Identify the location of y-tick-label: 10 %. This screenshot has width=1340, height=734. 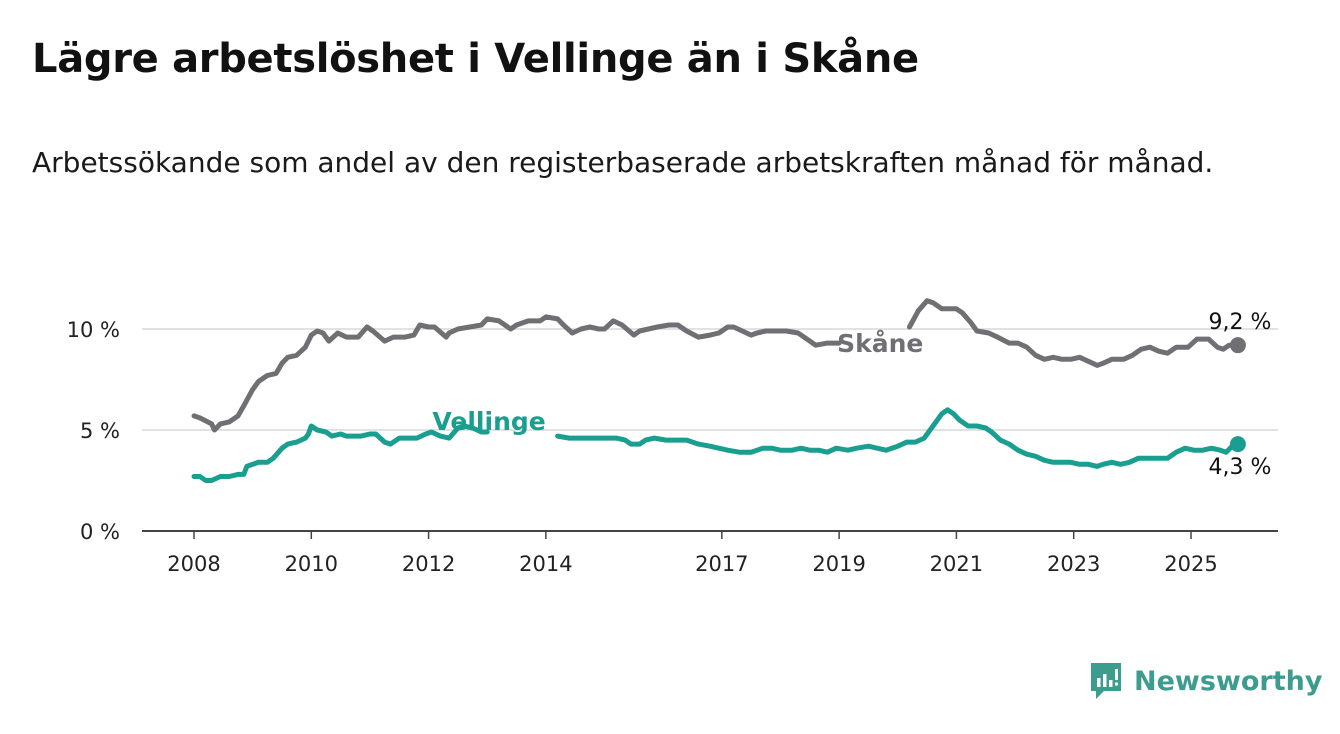
(93, 330).